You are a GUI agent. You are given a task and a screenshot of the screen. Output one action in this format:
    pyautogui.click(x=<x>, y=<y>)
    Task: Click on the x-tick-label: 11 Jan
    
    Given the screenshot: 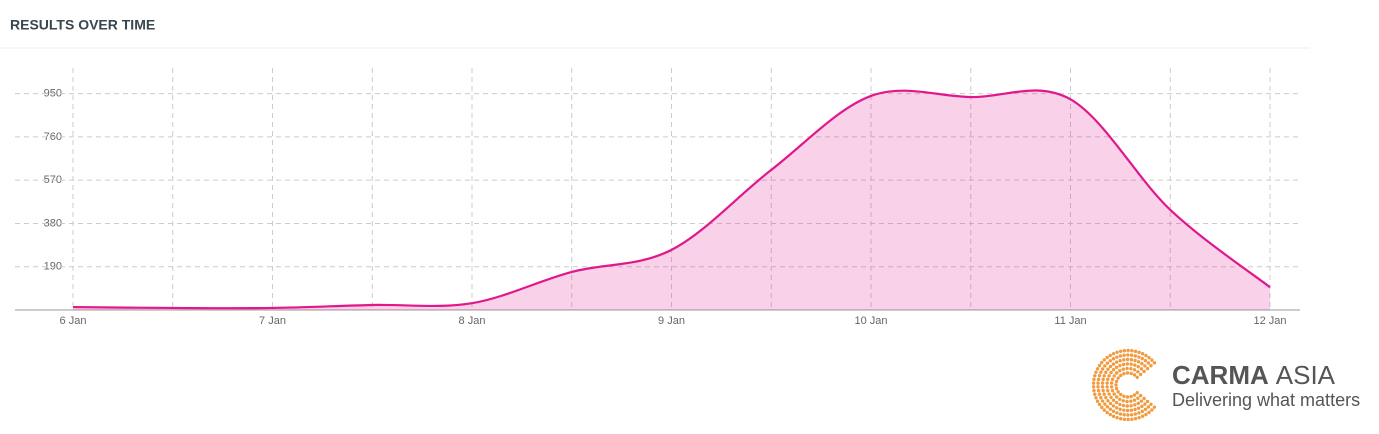 What is the action you would take?
    pyautogui.click(x=1070, y=321)
    